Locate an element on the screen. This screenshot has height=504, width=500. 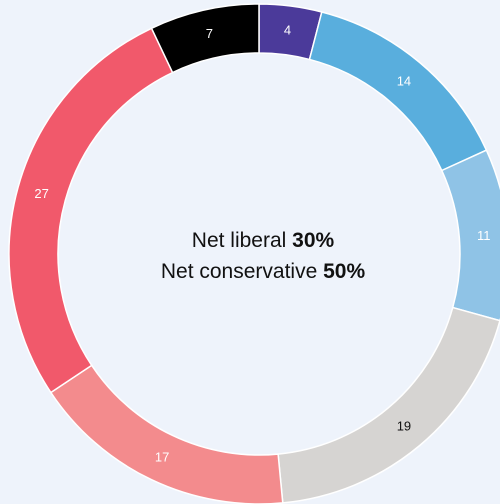
segment-value-label-4: 19 is located at coordinates (404, 426).